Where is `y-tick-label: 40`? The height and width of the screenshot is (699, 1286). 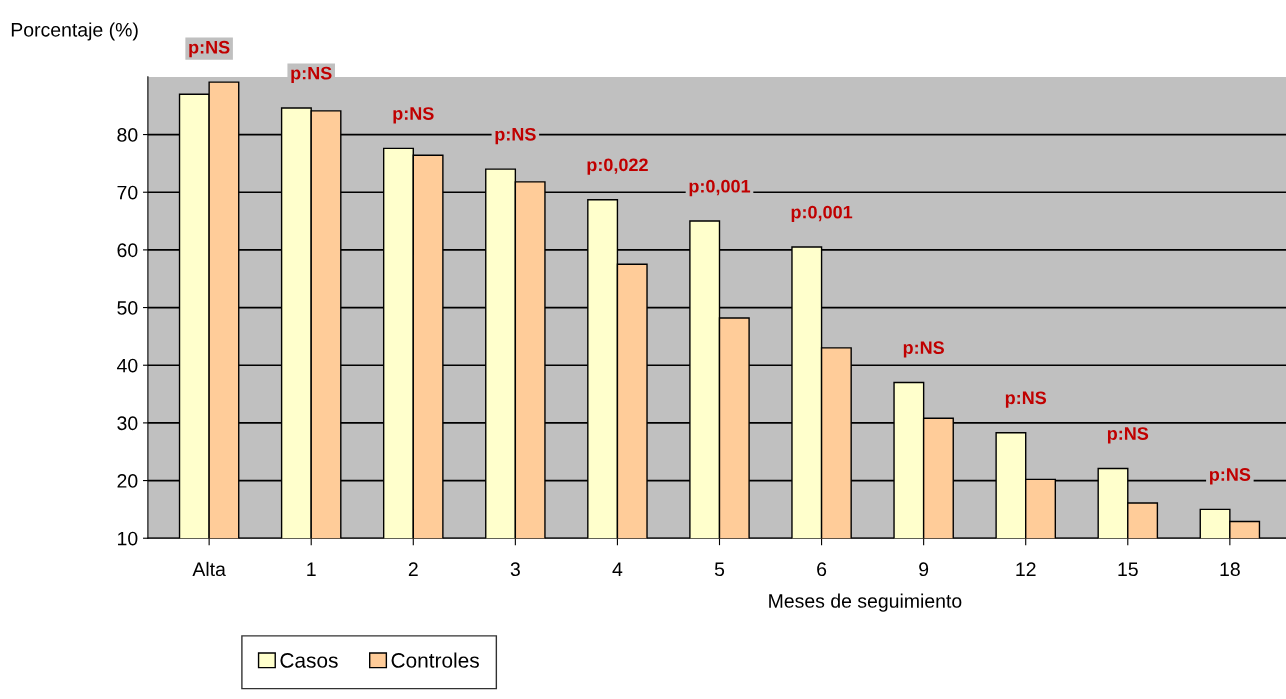
y-tick-label: 40 is located at coordinates (127, 365).